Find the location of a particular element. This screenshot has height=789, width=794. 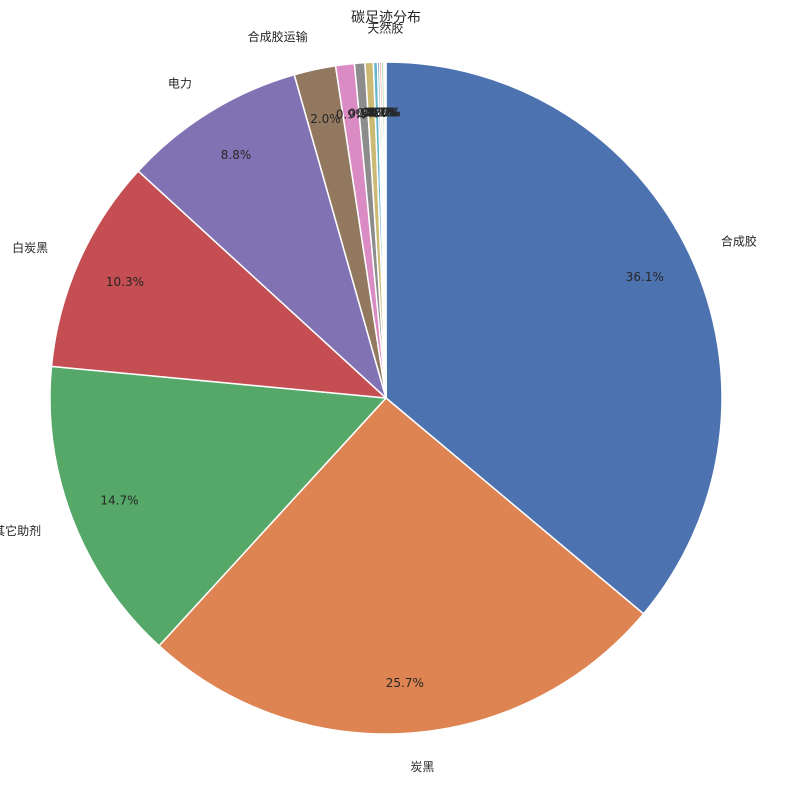

percentage-label: 0.5% is located at coordinates (363, 113).